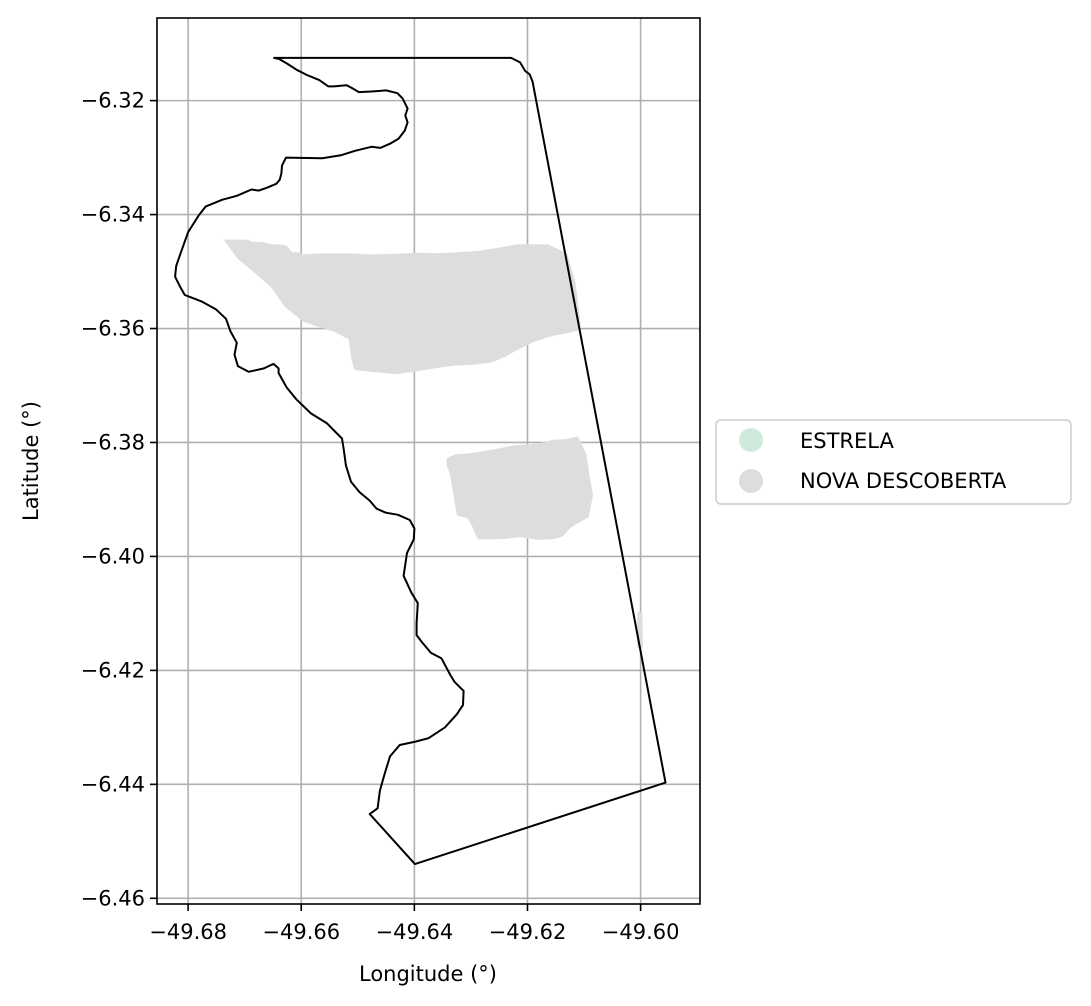  I want to click on x-tick-label: −49.60, so click(641, 932).